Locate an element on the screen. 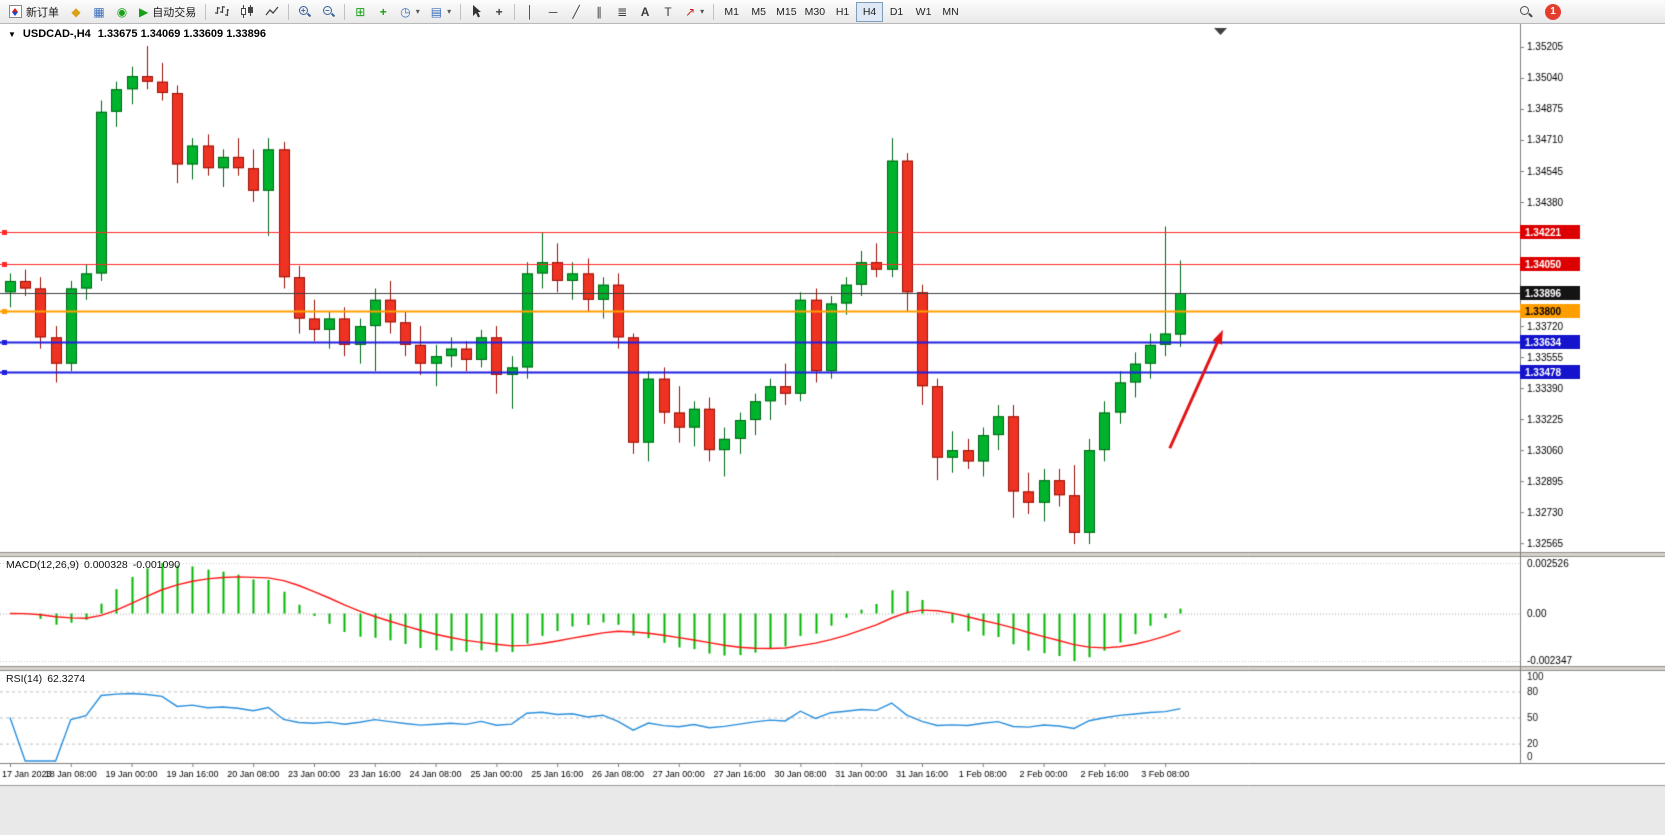  autotrading-icon: ▶ is located at coordinates (144, 11).